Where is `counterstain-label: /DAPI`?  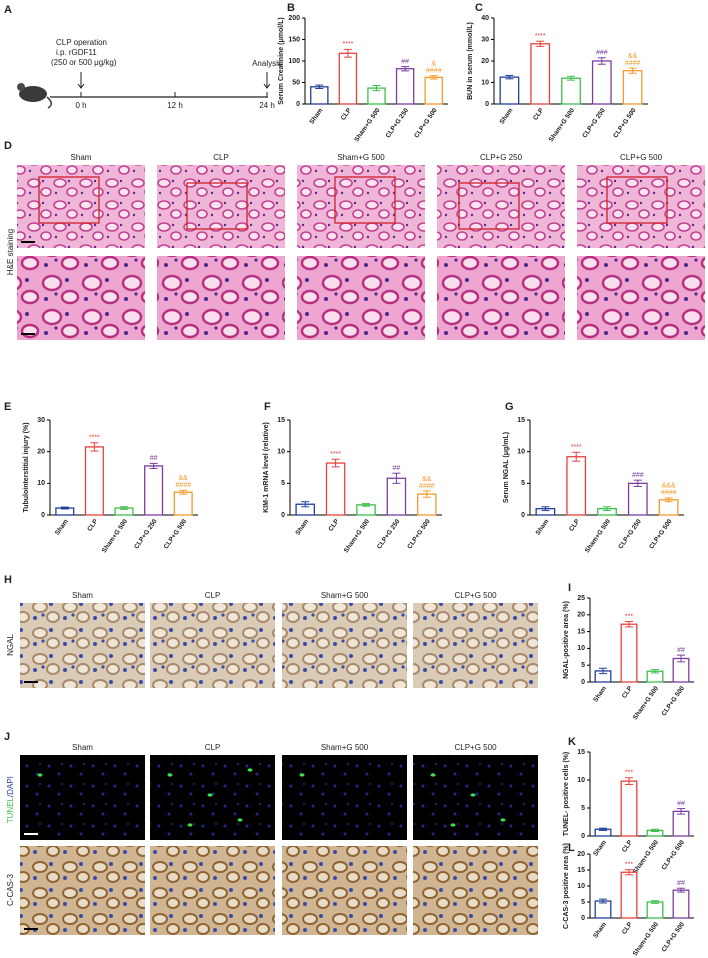 counterstain-label: /DAPI is located at coordinates (10, 786).